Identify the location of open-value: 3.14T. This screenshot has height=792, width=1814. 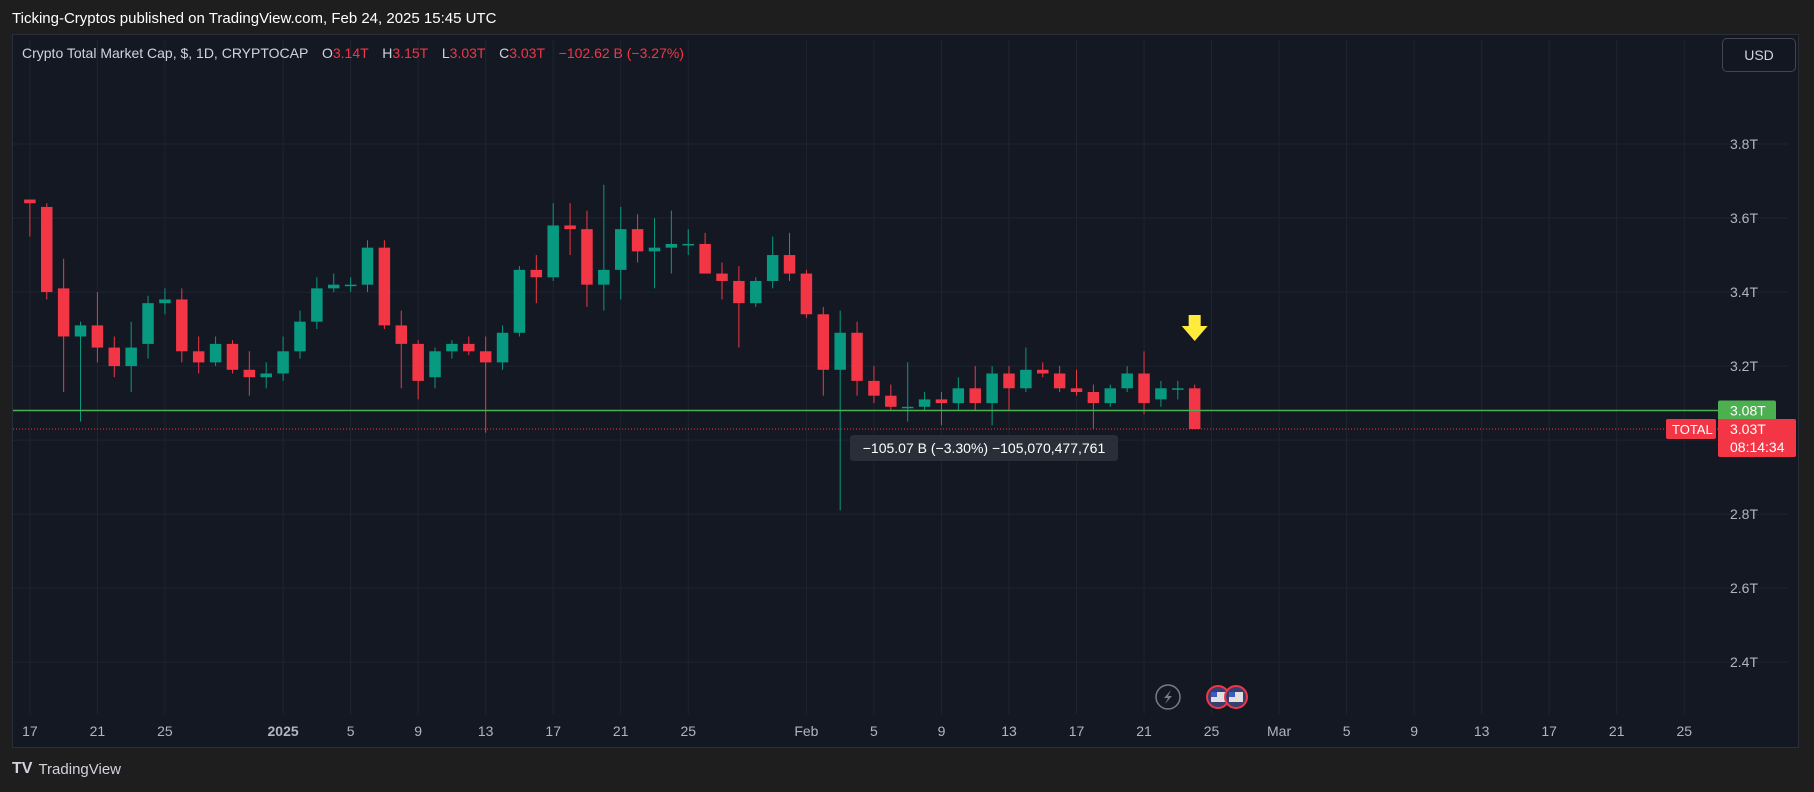
(350, 53).